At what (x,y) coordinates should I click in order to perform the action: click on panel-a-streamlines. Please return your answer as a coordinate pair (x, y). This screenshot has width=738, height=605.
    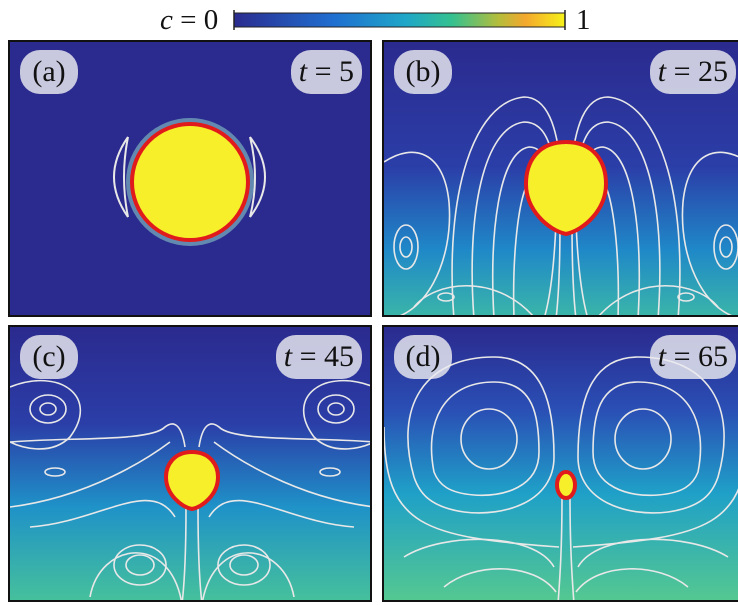
    Looking at the image, I should click on (189, 177).